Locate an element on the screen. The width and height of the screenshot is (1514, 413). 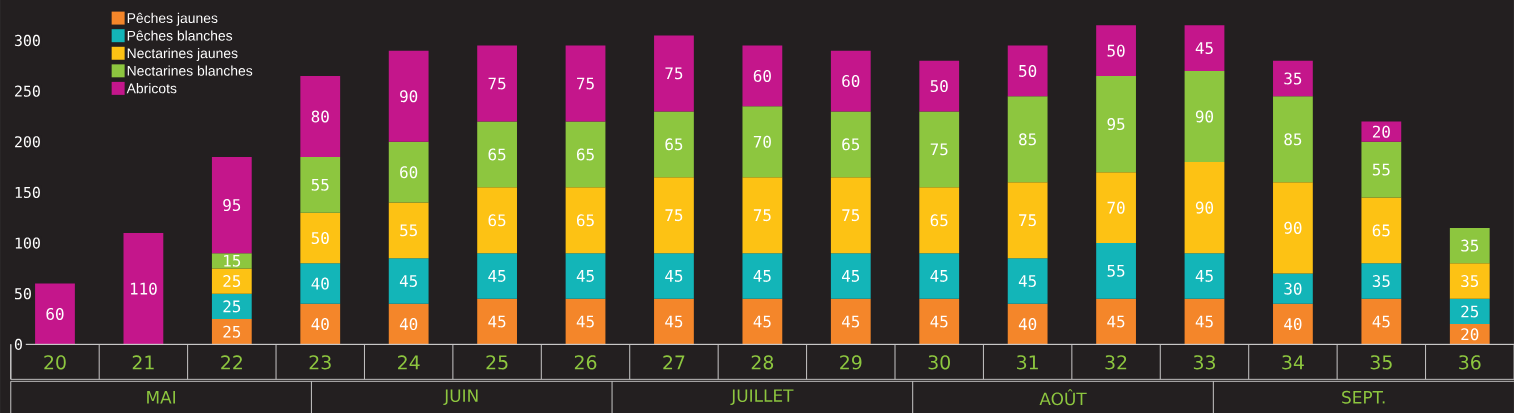
x-tick-label: 20 is located at coordinates (55, 362).